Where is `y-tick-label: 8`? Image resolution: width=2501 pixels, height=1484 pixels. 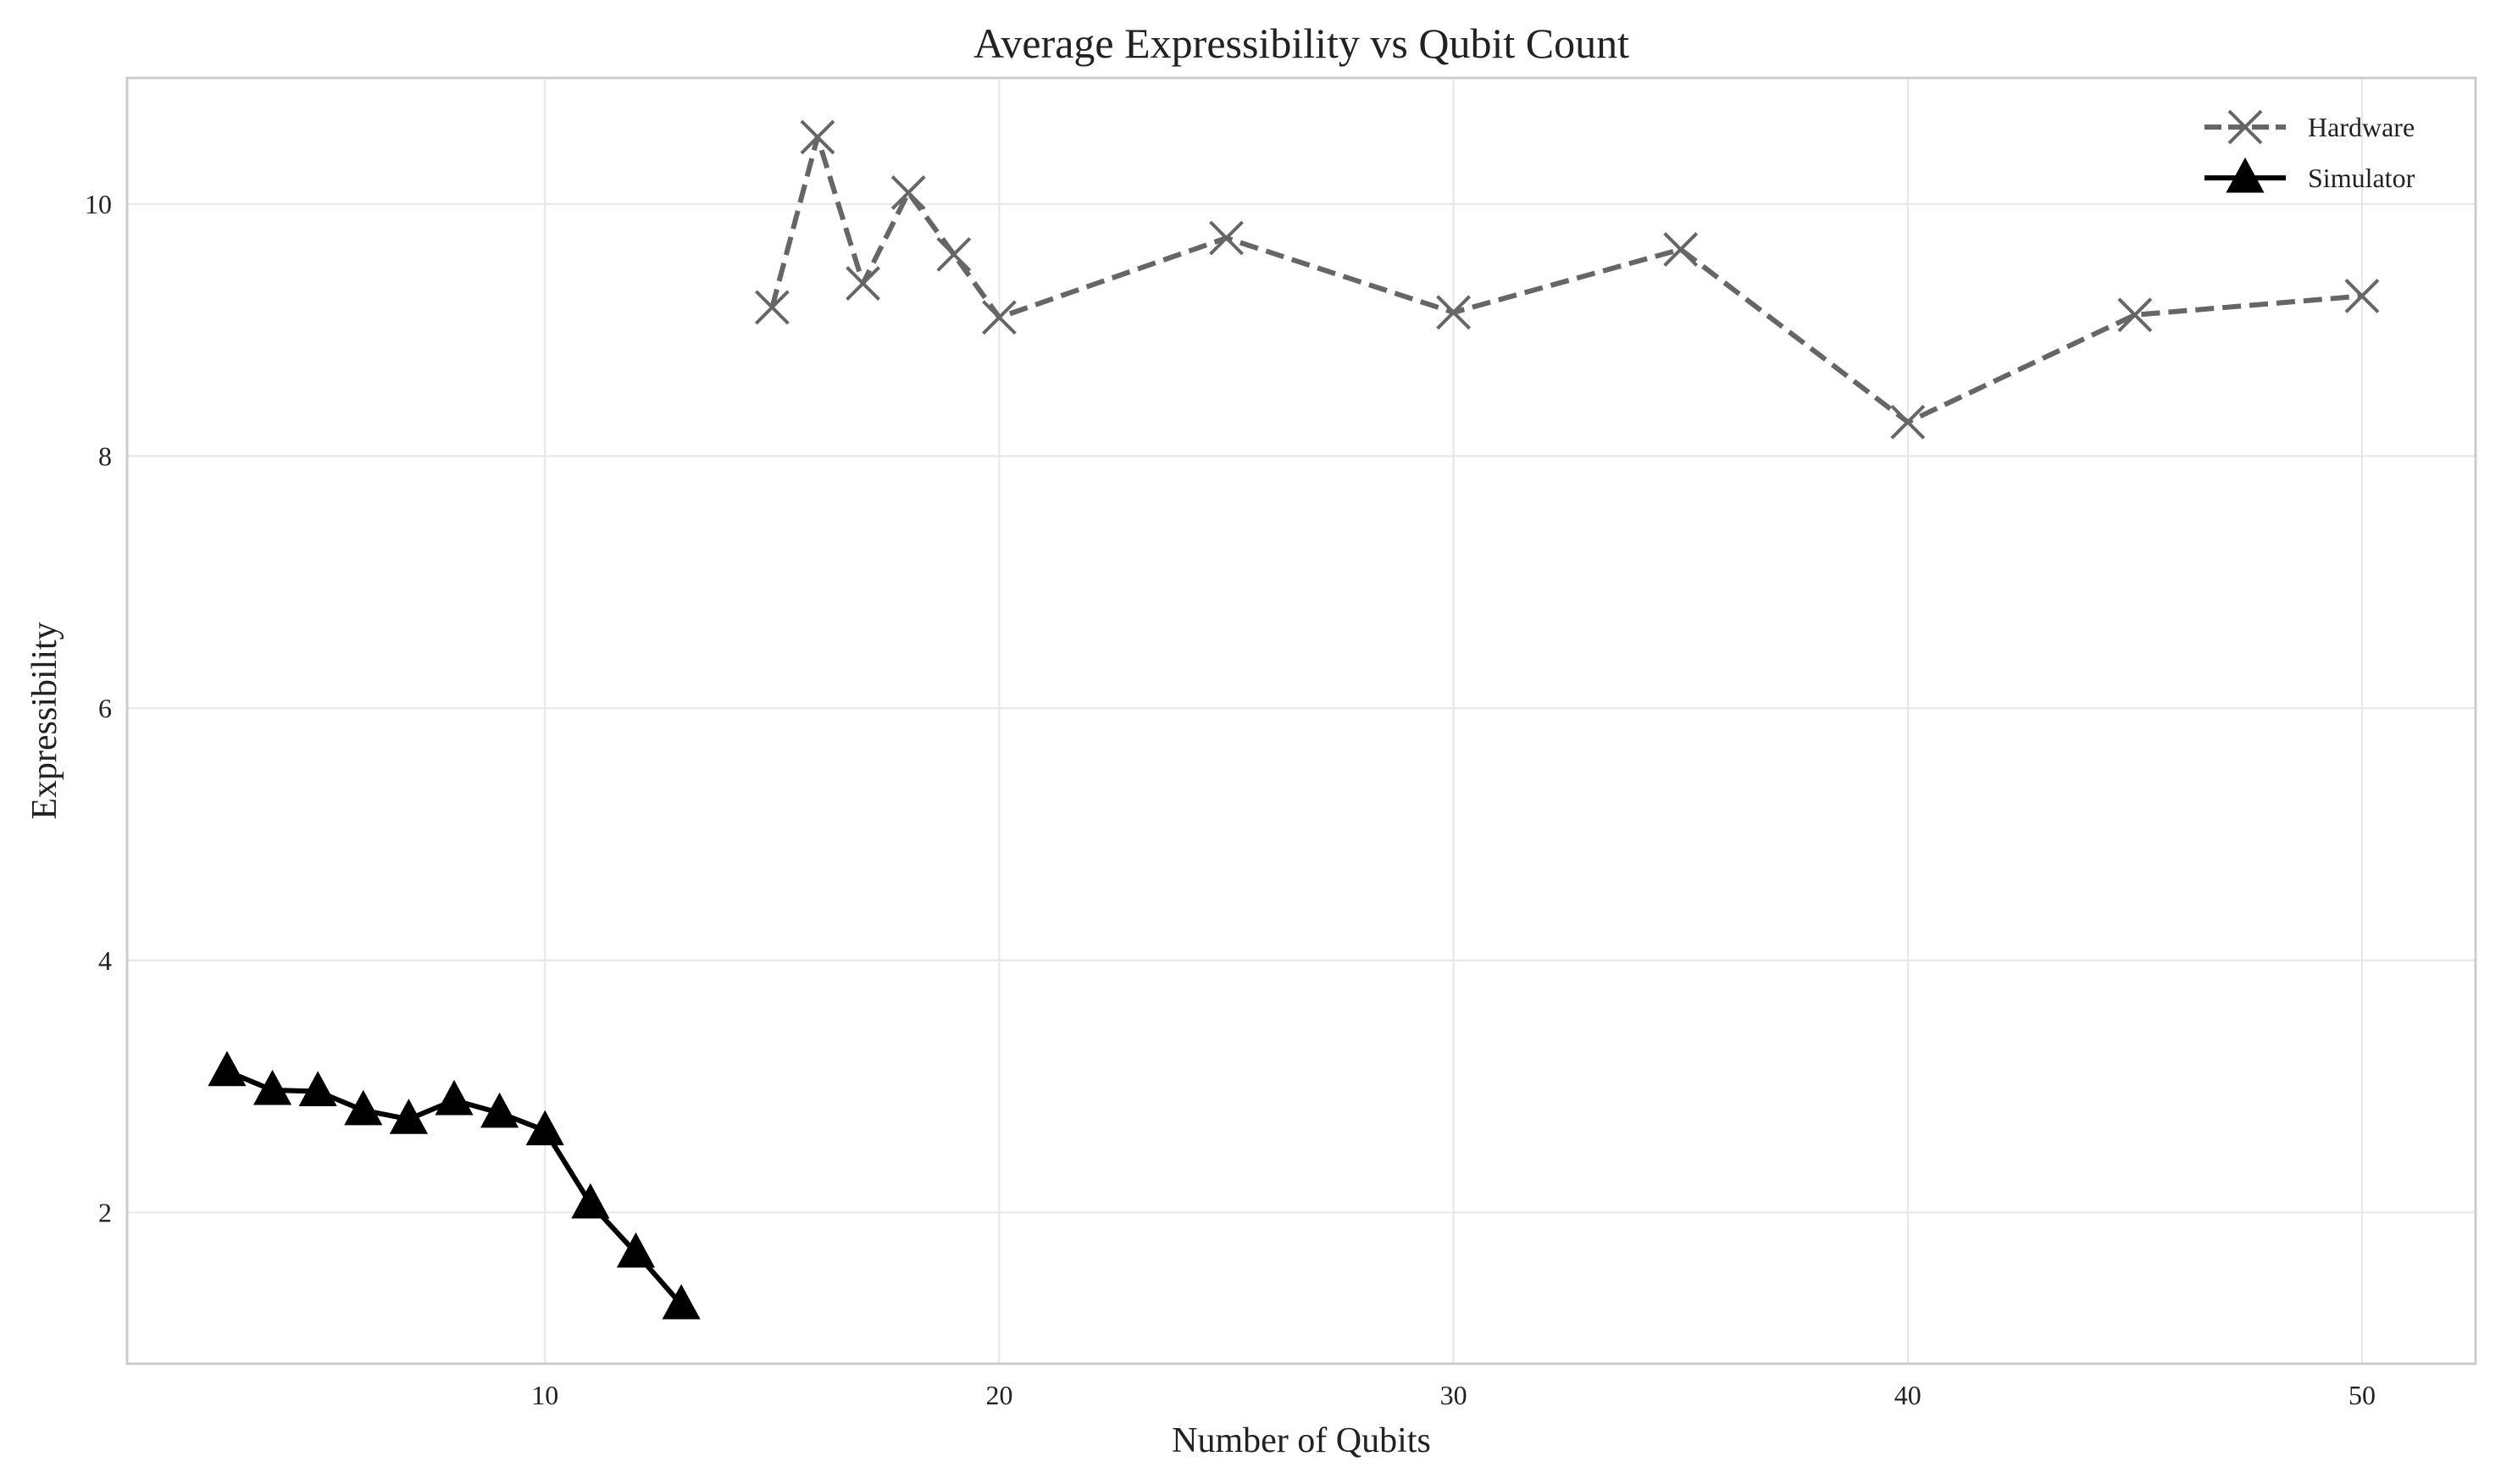
y-tick-label: 8 is located at coordinates (105, 455).